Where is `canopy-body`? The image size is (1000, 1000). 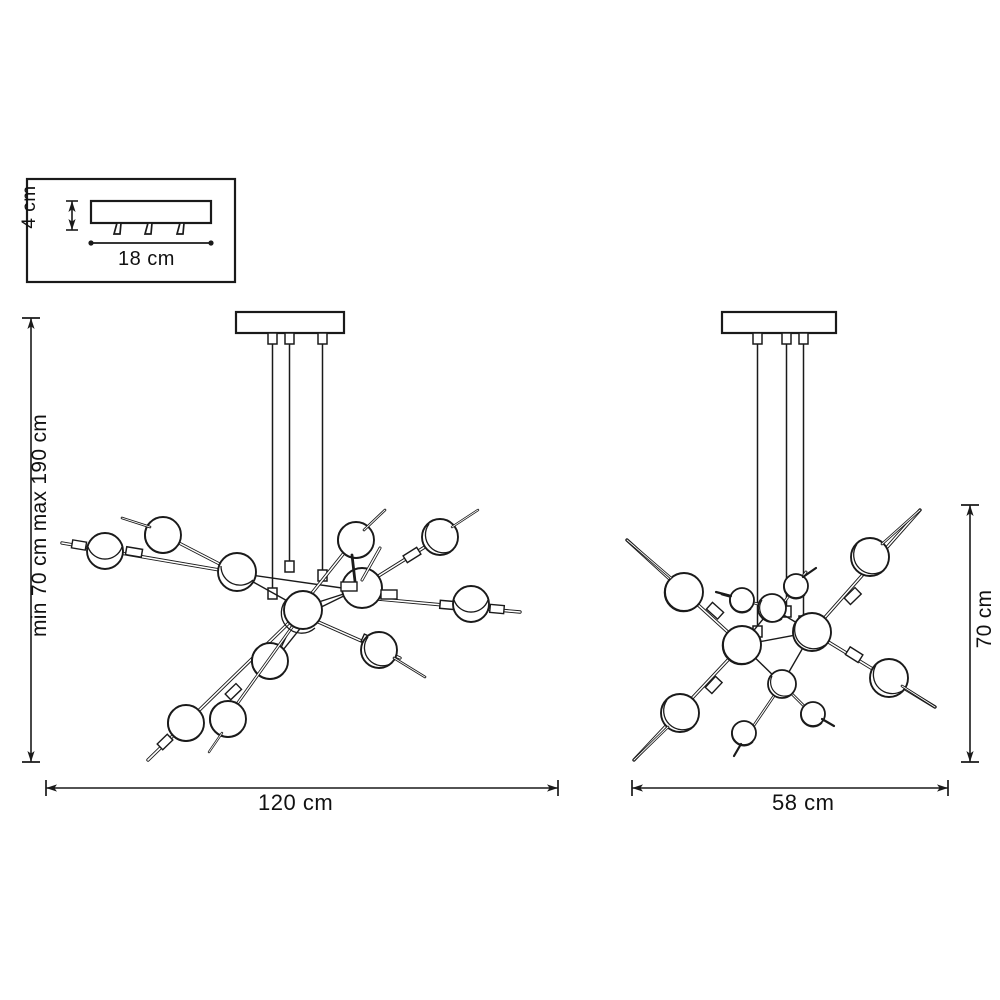
canopy-body is located at coordinates (151, 217).